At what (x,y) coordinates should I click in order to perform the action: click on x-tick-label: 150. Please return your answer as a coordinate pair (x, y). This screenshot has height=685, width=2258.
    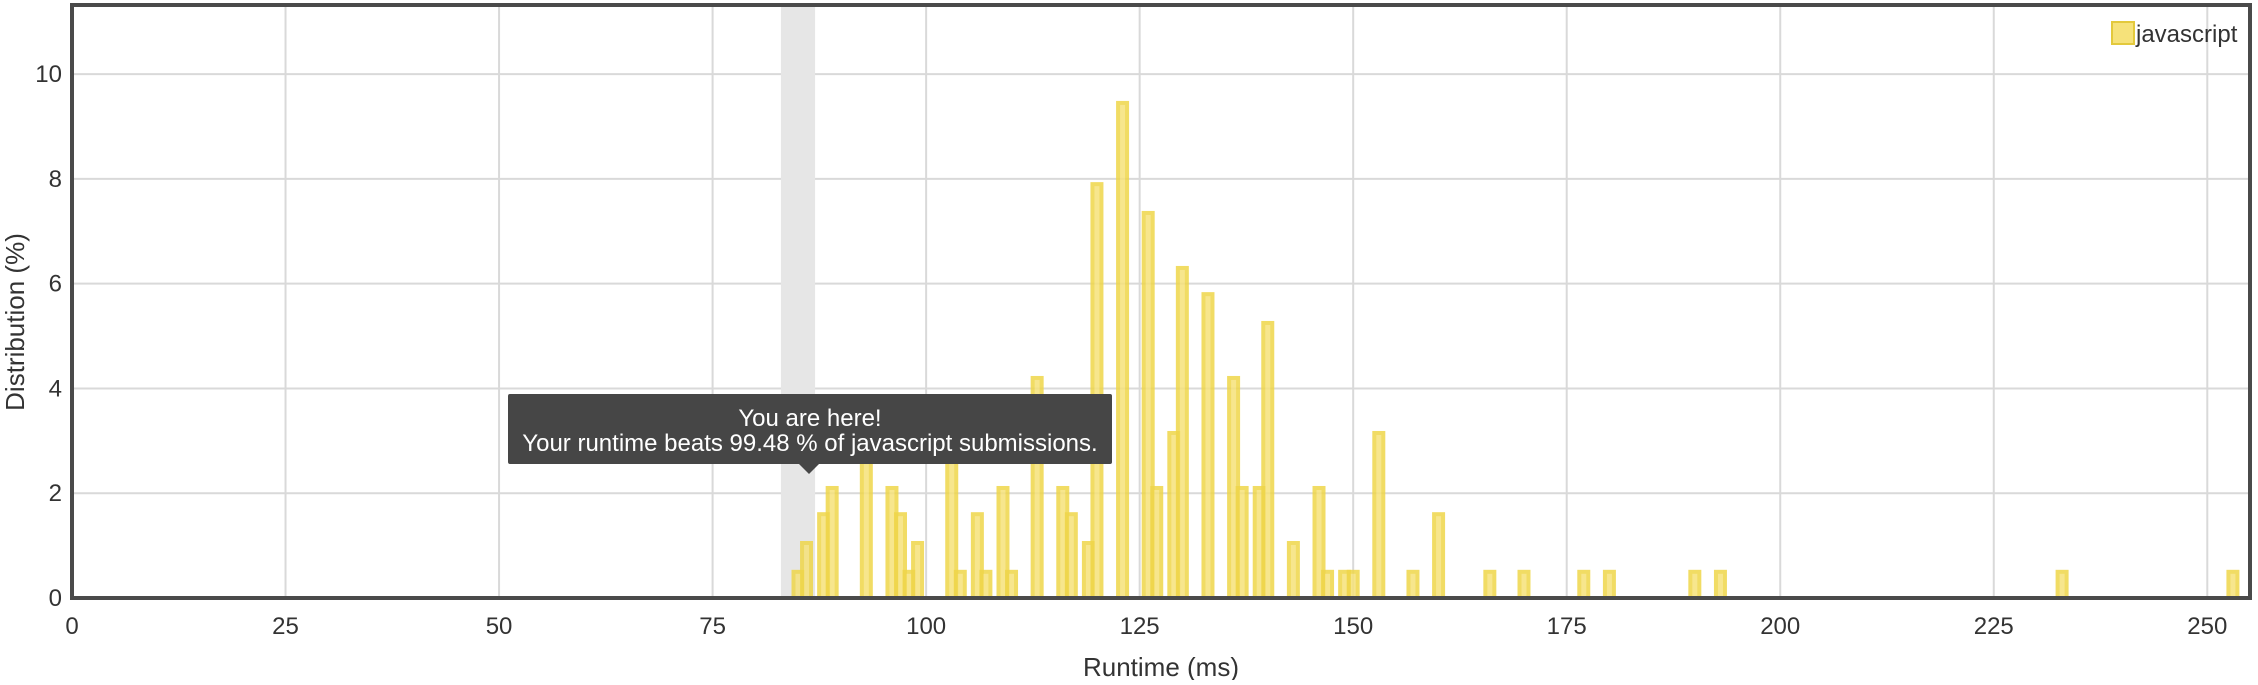
    Looking at the image, I should click on (1353, 626).